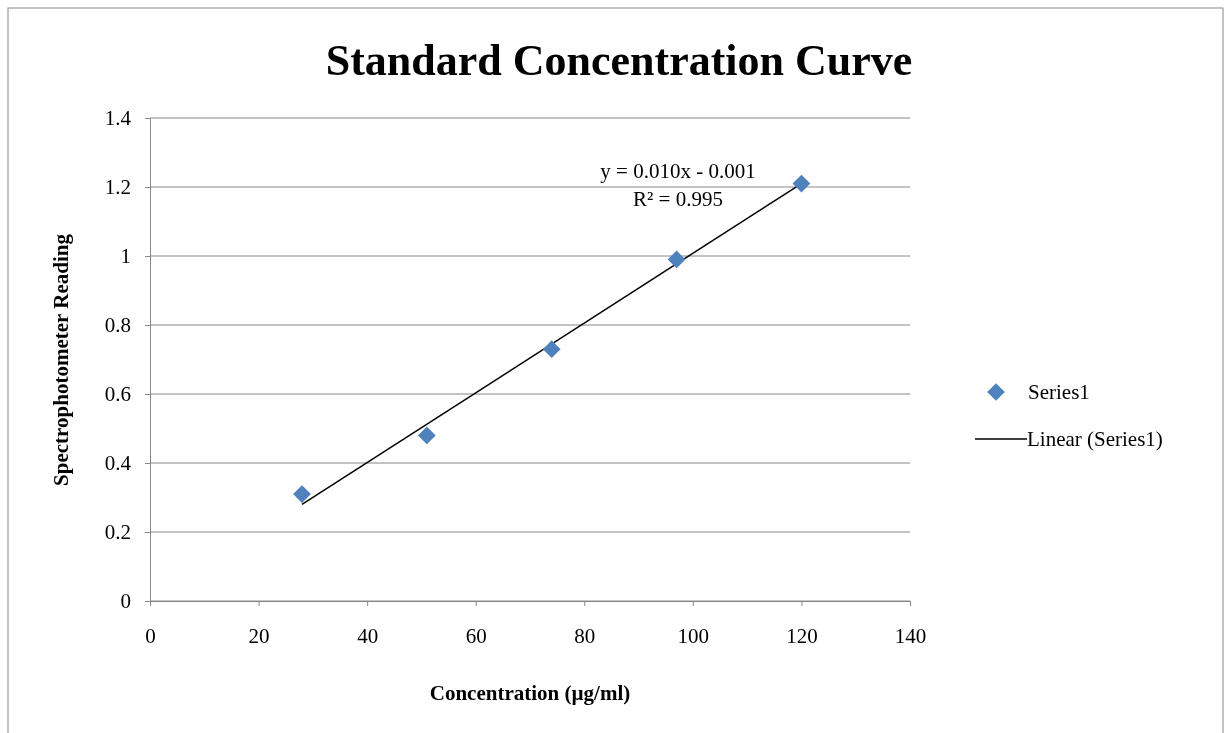 The height and width of the screenshot is (733, 1231). I want to click on y-tick-label: 1.2, so click(117, 187).